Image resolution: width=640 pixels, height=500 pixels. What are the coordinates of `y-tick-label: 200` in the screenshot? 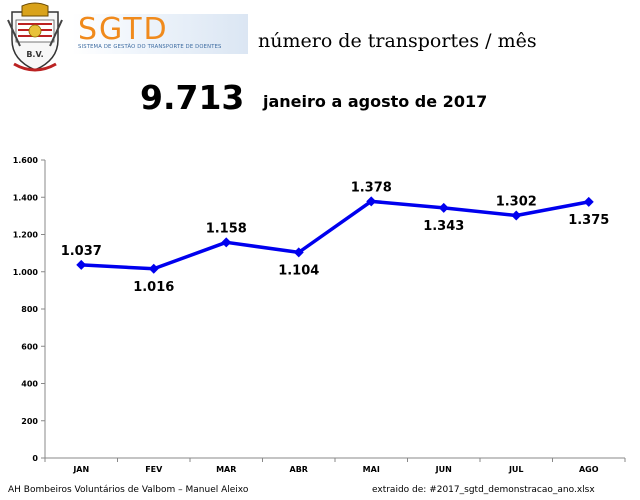 It's located at (29, 421).